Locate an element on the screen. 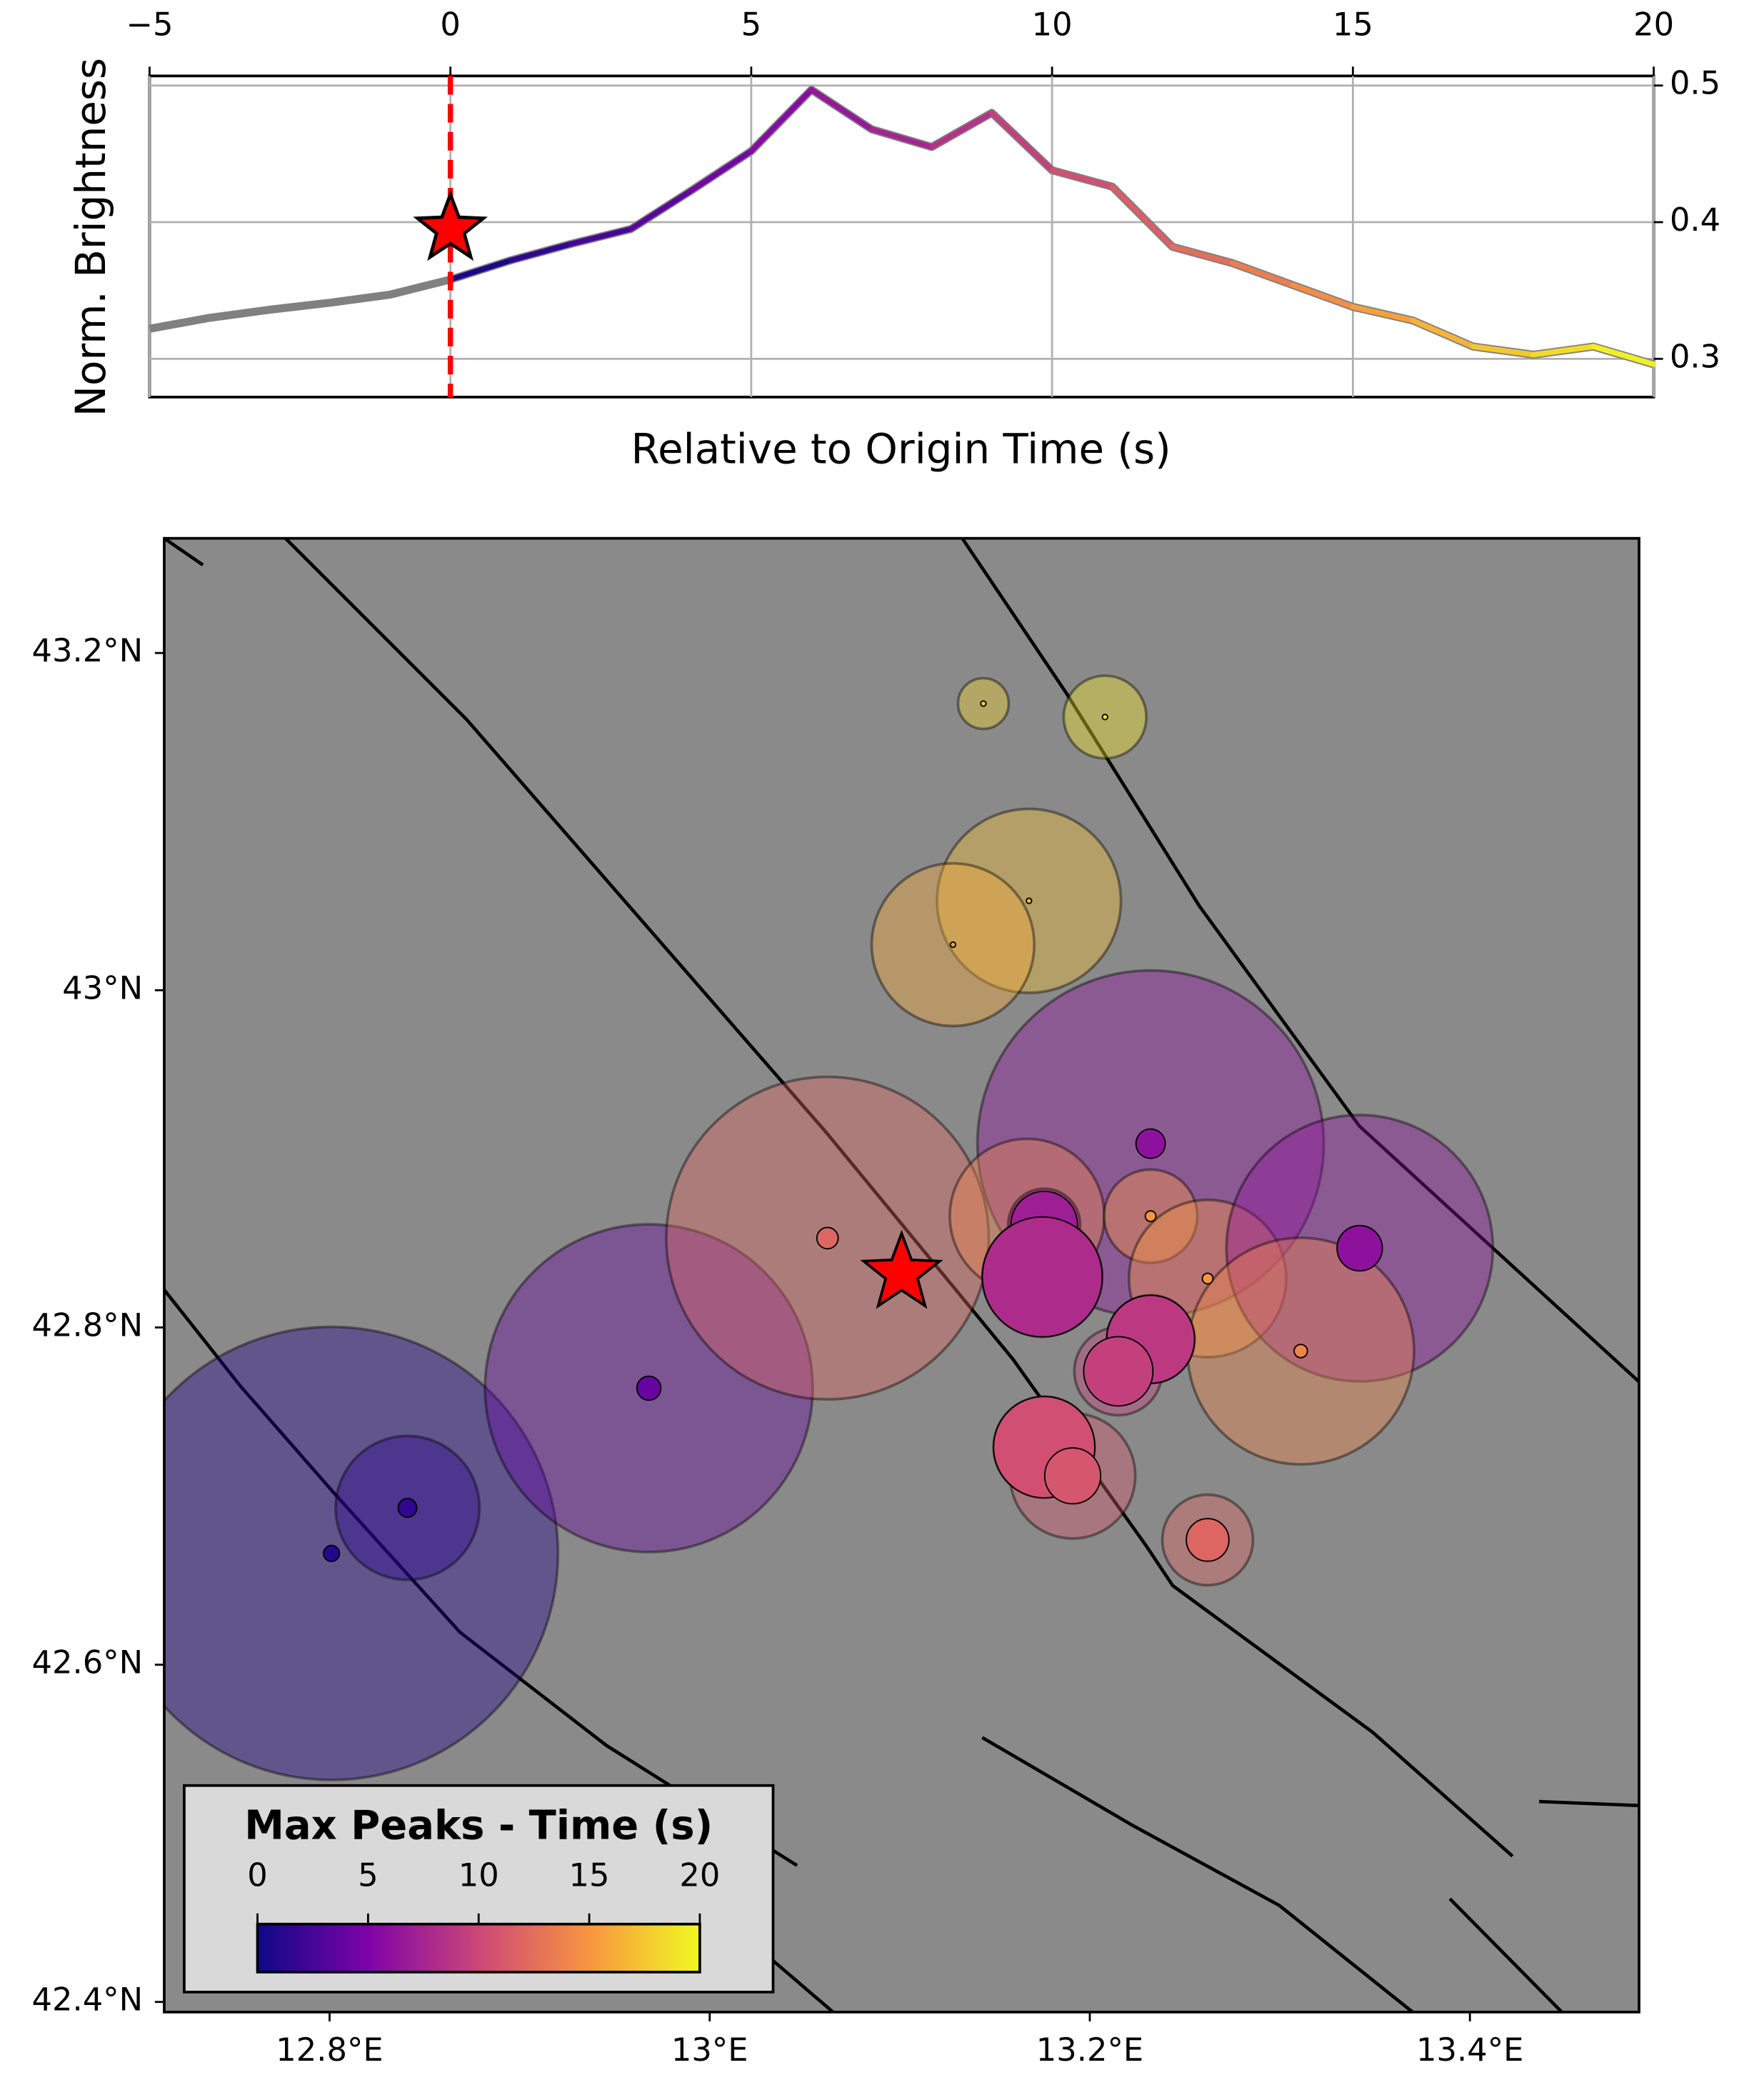 Image resolution: width=1754 pixels, height=2100 pixels. x-tick-label: 15 is located at coordinates (1353, 24).